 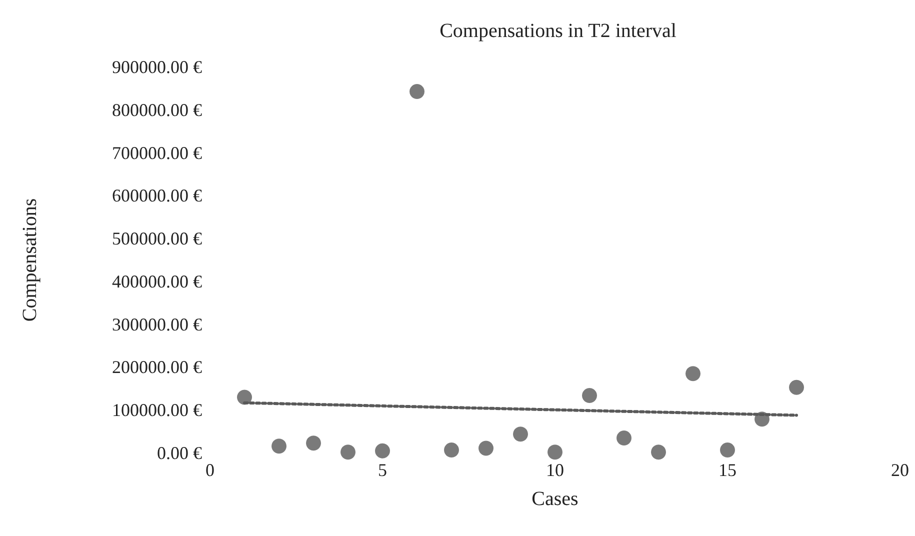 I want to click on y-tick-label: 300000.00 €, so click(x=157, y=324).